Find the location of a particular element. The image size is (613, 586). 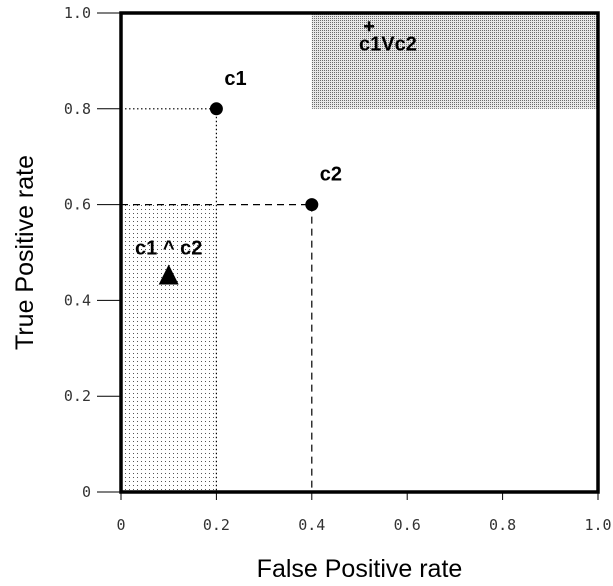

y-tick-label: 1.0 is located at coordinates (77, 13).